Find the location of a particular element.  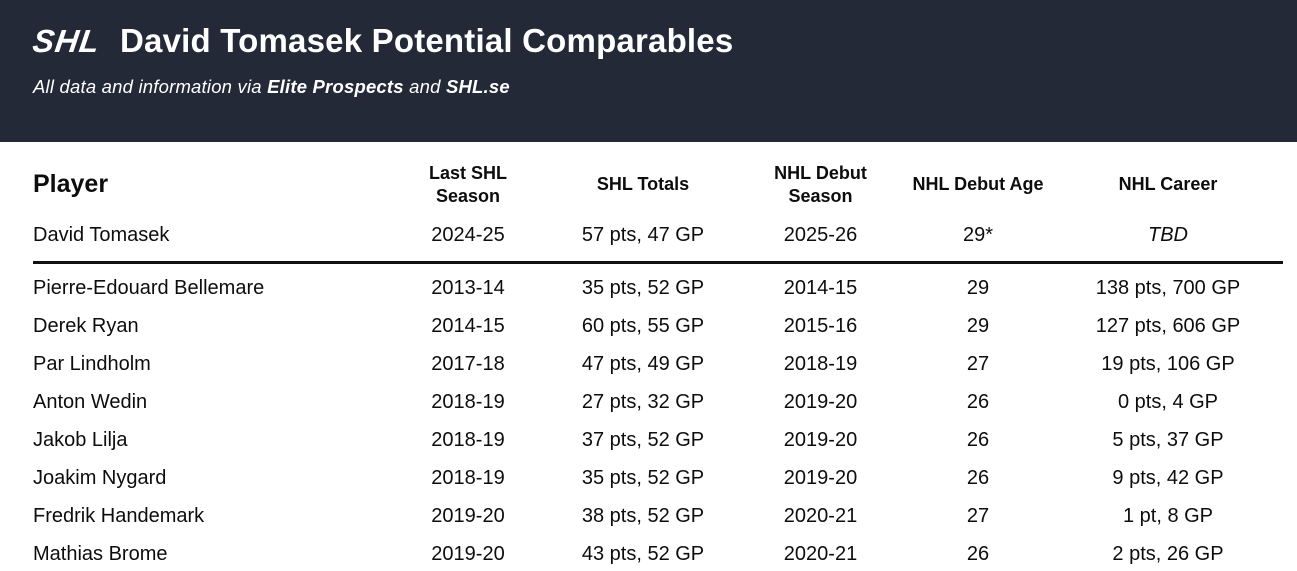

col-header-nhl-debut-season: NHL Debut Season is located at coordinates (820, 184).